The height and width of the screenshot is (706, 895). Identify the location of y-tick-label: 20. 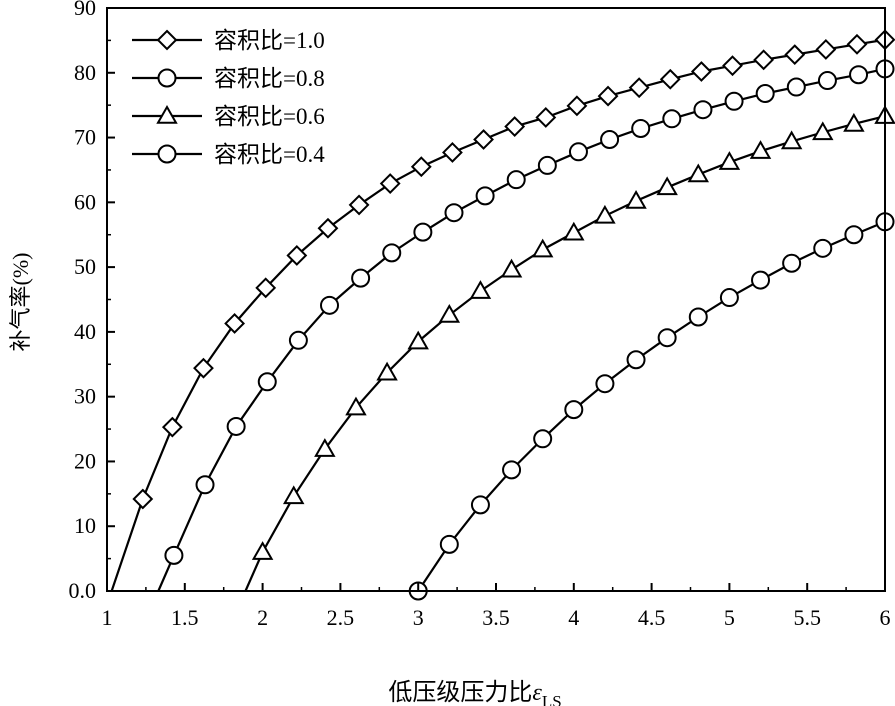
(85, 460).